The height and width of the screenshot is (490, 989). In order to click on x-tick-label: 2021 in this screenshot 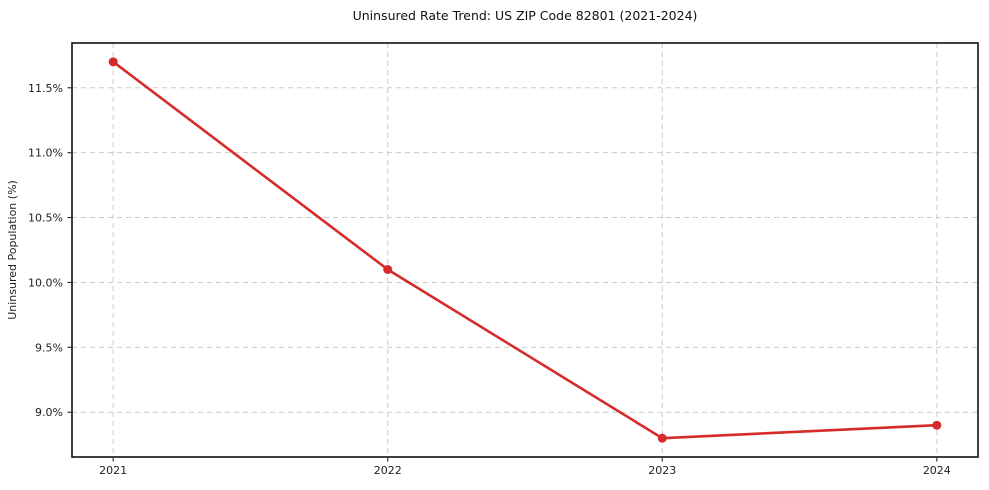, I will do `click(113, 470)`.